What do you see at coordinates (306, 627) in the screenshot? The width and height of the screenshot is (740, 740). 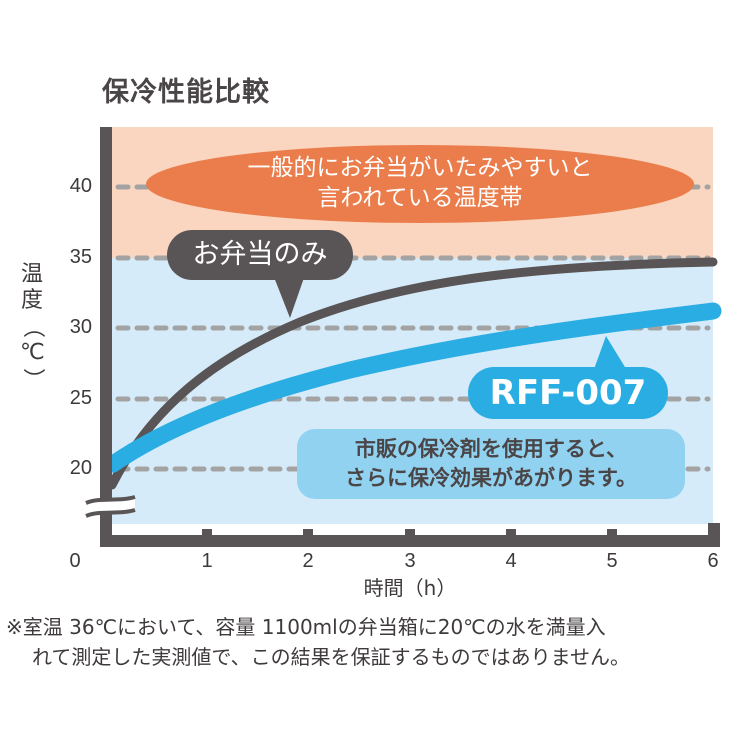 I see `footnote-line-1: ※室温 36℃において、容量 1100mlの弁当箱に20℃の水を満量入` at bounding box center [306, 627].